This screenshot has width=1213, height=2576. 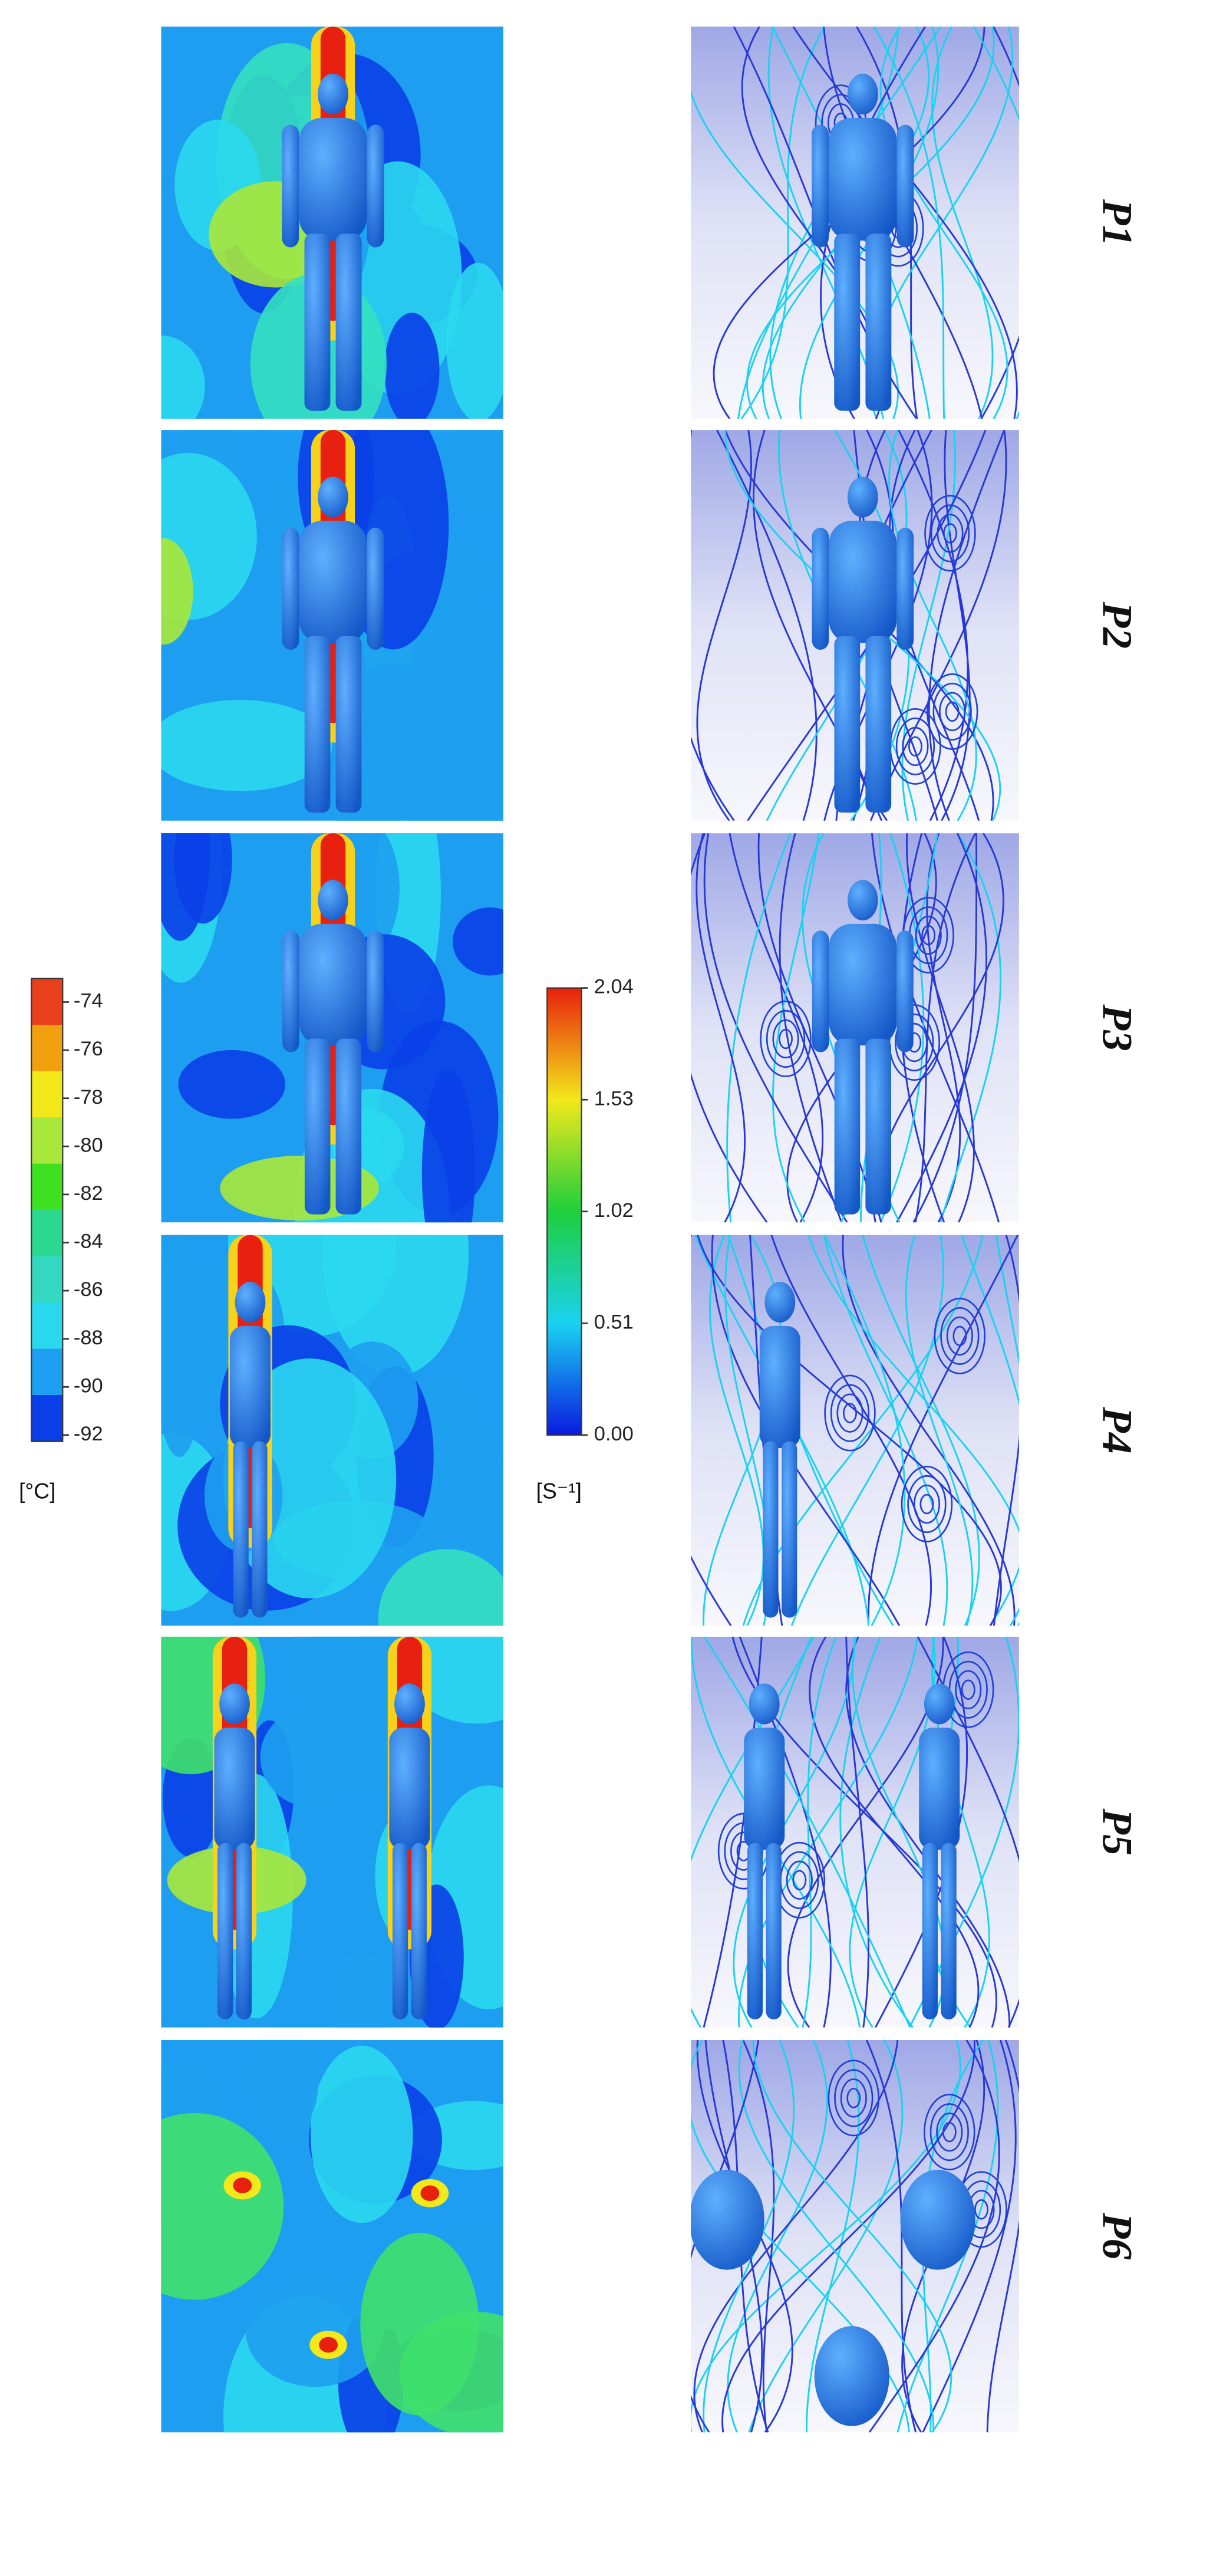 What do you see at coordinates (88, 1338) in the screenshot?
I see `colorbar-tick-label: -88` at bounding box center [88, 1338].